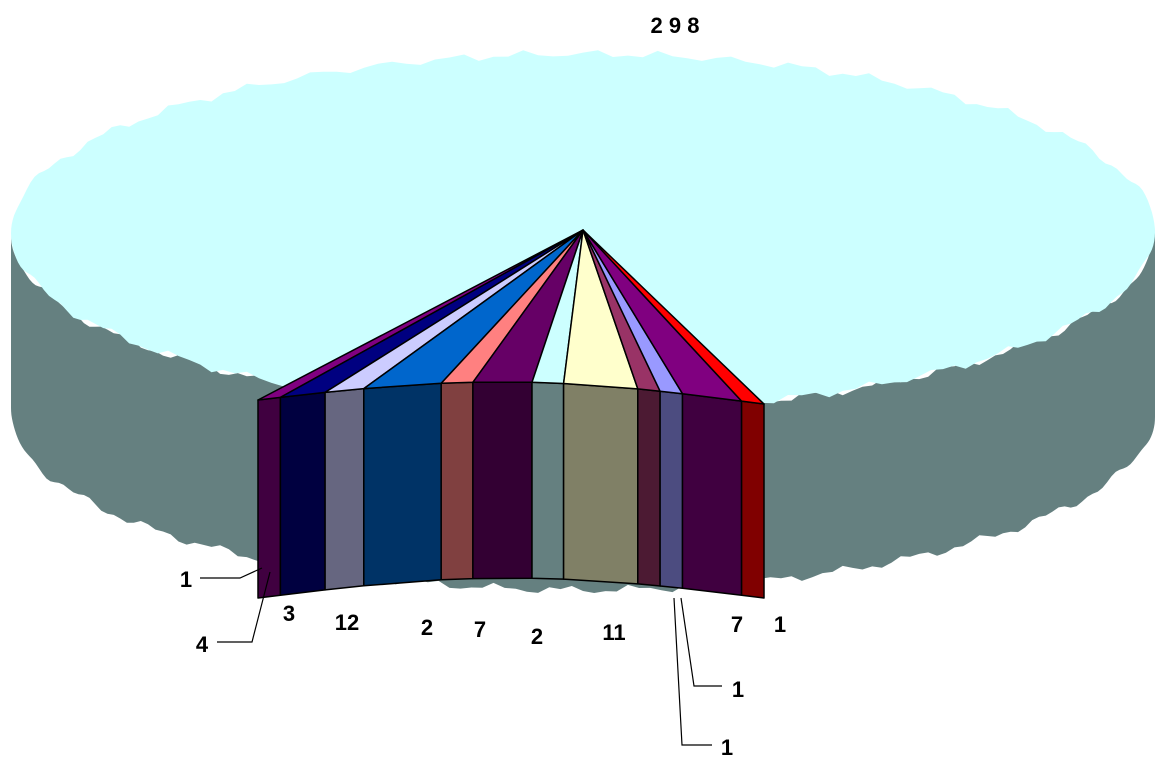 Image resolution: width=1156 pixels, height=766 pixels. I want to click on leader-line-1c, so click(692, 671).